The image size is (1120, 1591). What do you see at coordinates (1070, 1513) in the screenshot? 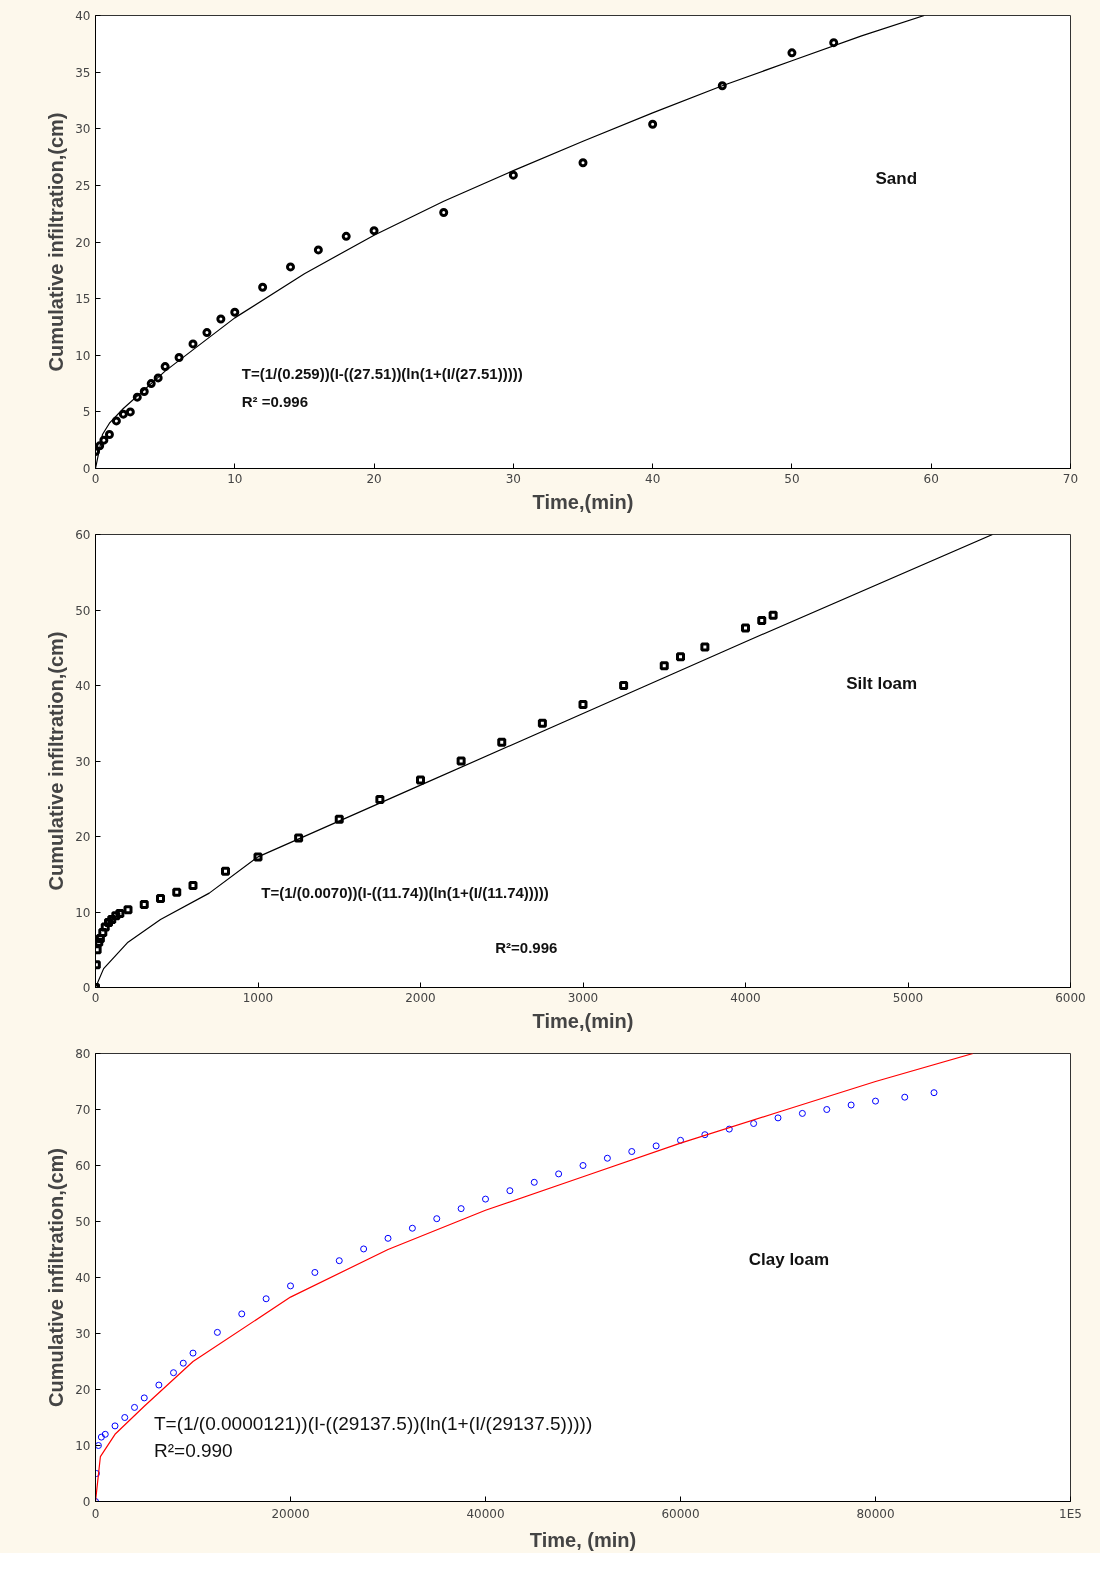
I see `x-tick-label: 1E5` at bounding box center [1070, 1513].